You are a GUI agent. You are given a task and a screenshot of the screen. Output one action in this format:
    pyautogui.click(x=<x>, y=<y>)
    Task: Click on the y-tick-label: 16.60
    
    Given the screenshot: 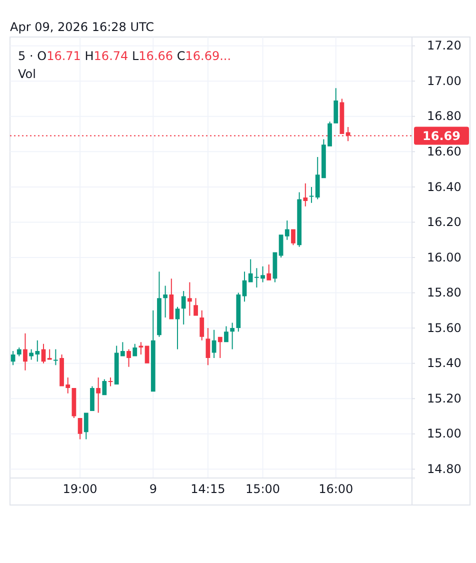 What is the action you would take?
    pyautogui.click(x=444, y=151)
    